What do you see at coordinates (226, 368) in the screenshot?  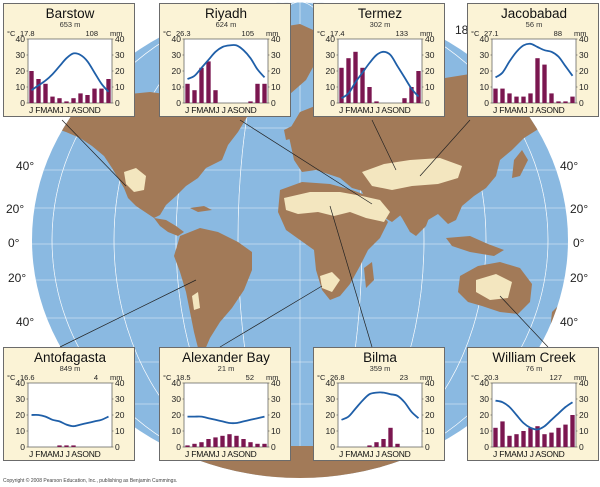 I see `station-elevation: 21 m` at bounding box center [226, 368].